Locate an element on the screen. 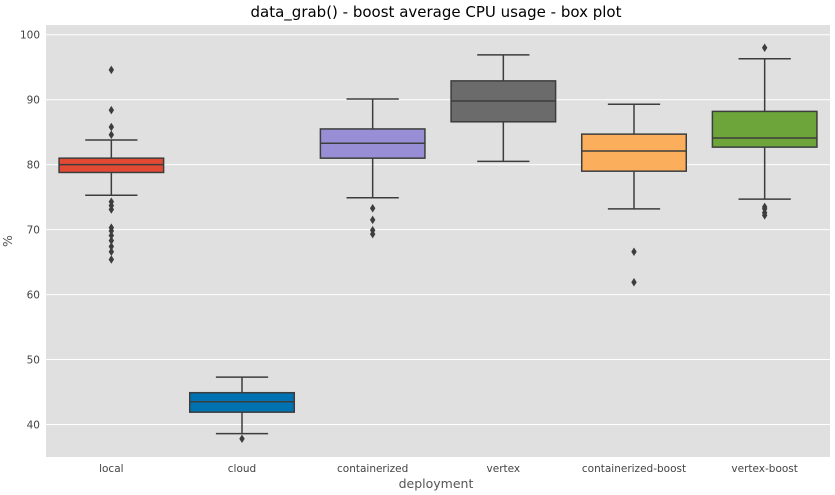  box-group-vertex is located at coordinates (503, 108).